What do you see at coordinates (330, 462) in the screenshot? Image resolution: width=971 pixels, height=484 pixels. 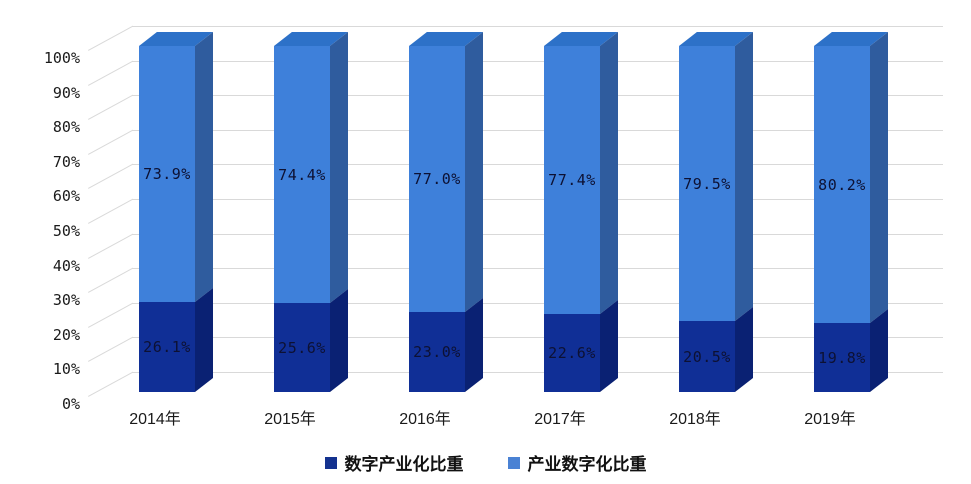 I see `legend-marker-dark-square-icon` at bounding box center [330, 462].